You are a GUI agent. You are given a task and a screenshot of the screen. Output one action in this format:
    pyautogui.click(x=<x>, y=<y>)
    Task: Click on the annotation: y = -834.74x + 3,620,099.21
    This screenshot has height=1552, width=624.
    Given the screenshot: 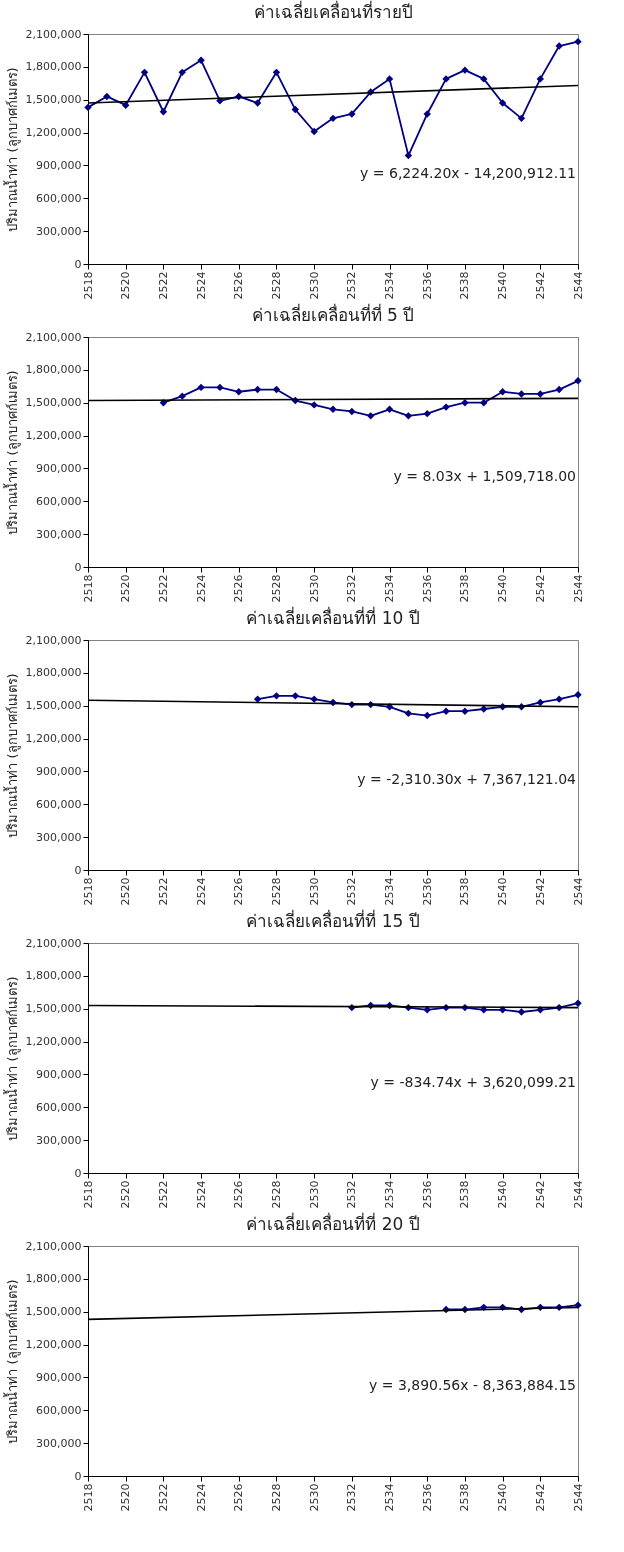 What is the action you would take?
    pyautogui.click(x=473, y=1082)
    